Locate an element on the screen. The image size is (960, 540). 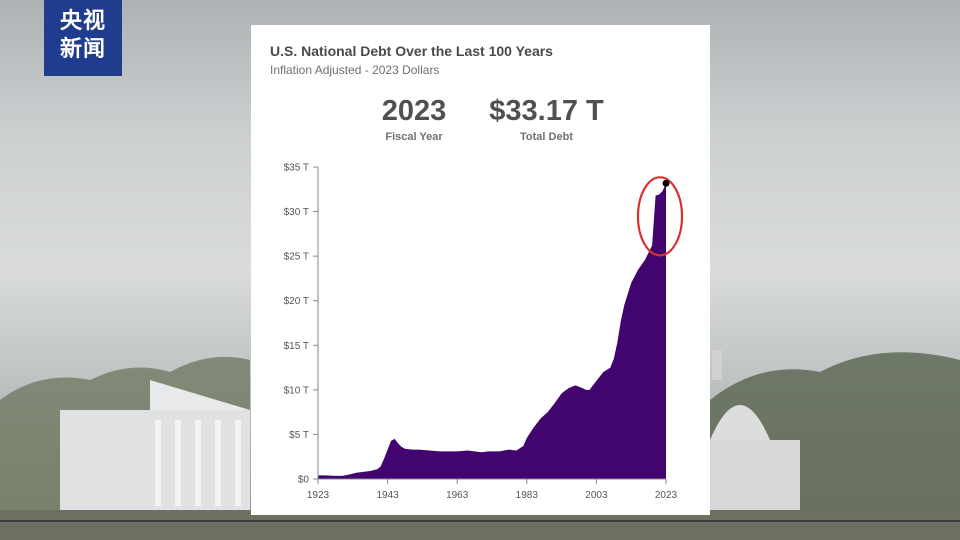
y-tick-label: $30 T is located at coordinates (296, 212).